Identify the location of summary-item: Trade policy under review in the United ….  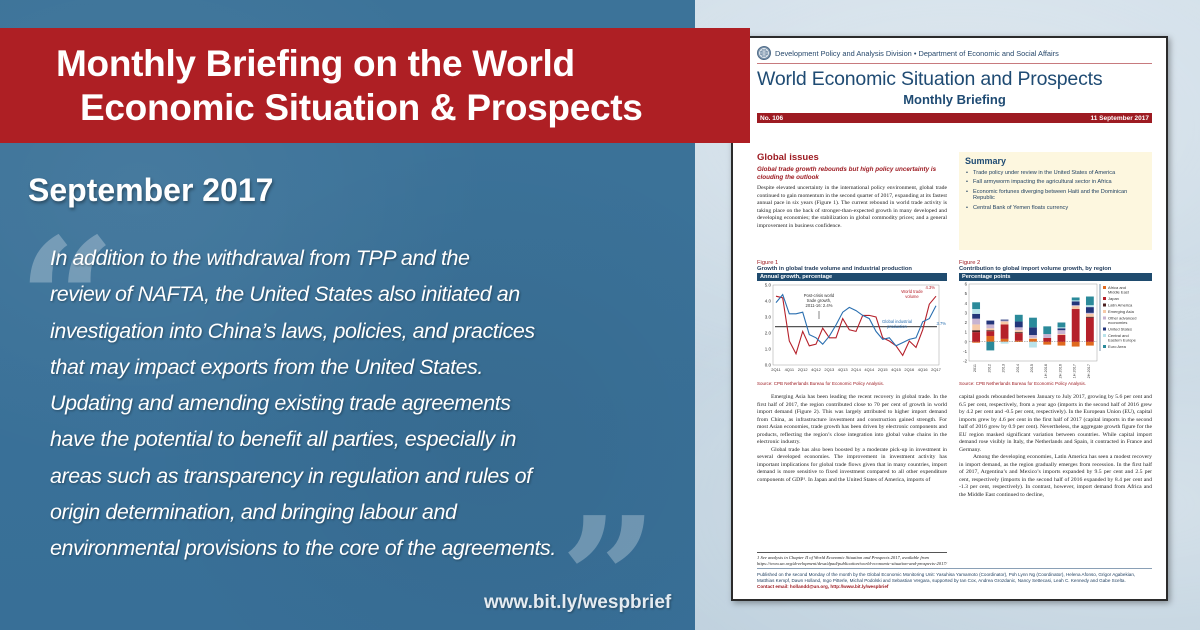
(1055, 173).